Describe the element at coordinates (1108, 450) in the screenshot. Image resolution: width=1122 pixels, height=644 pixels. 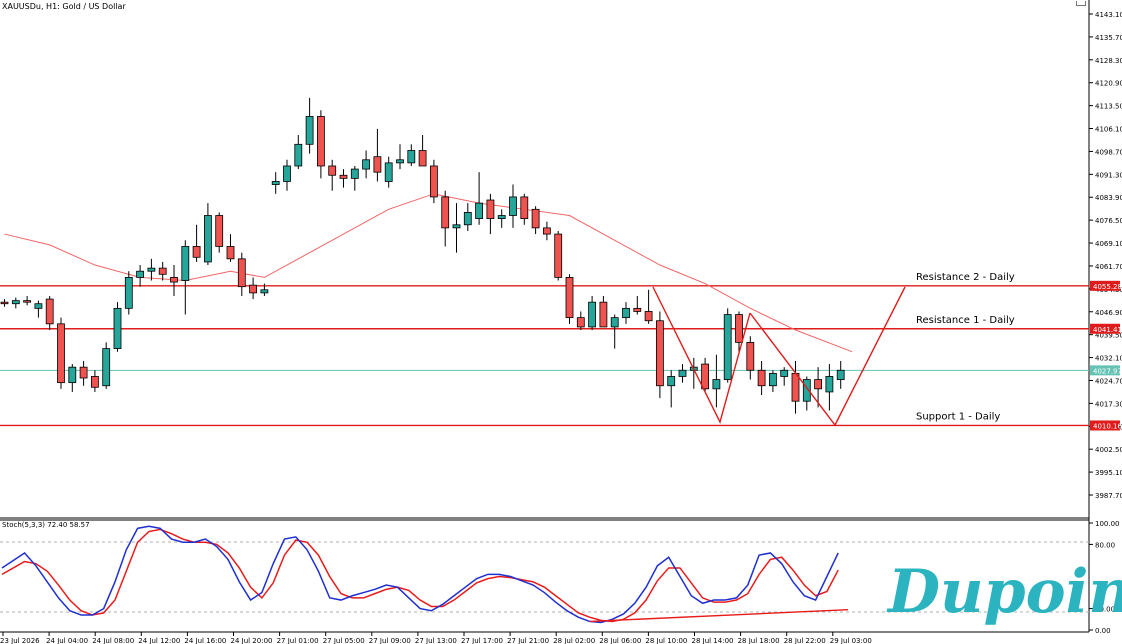
I see `price-tick-label: 4002.50` at that location.